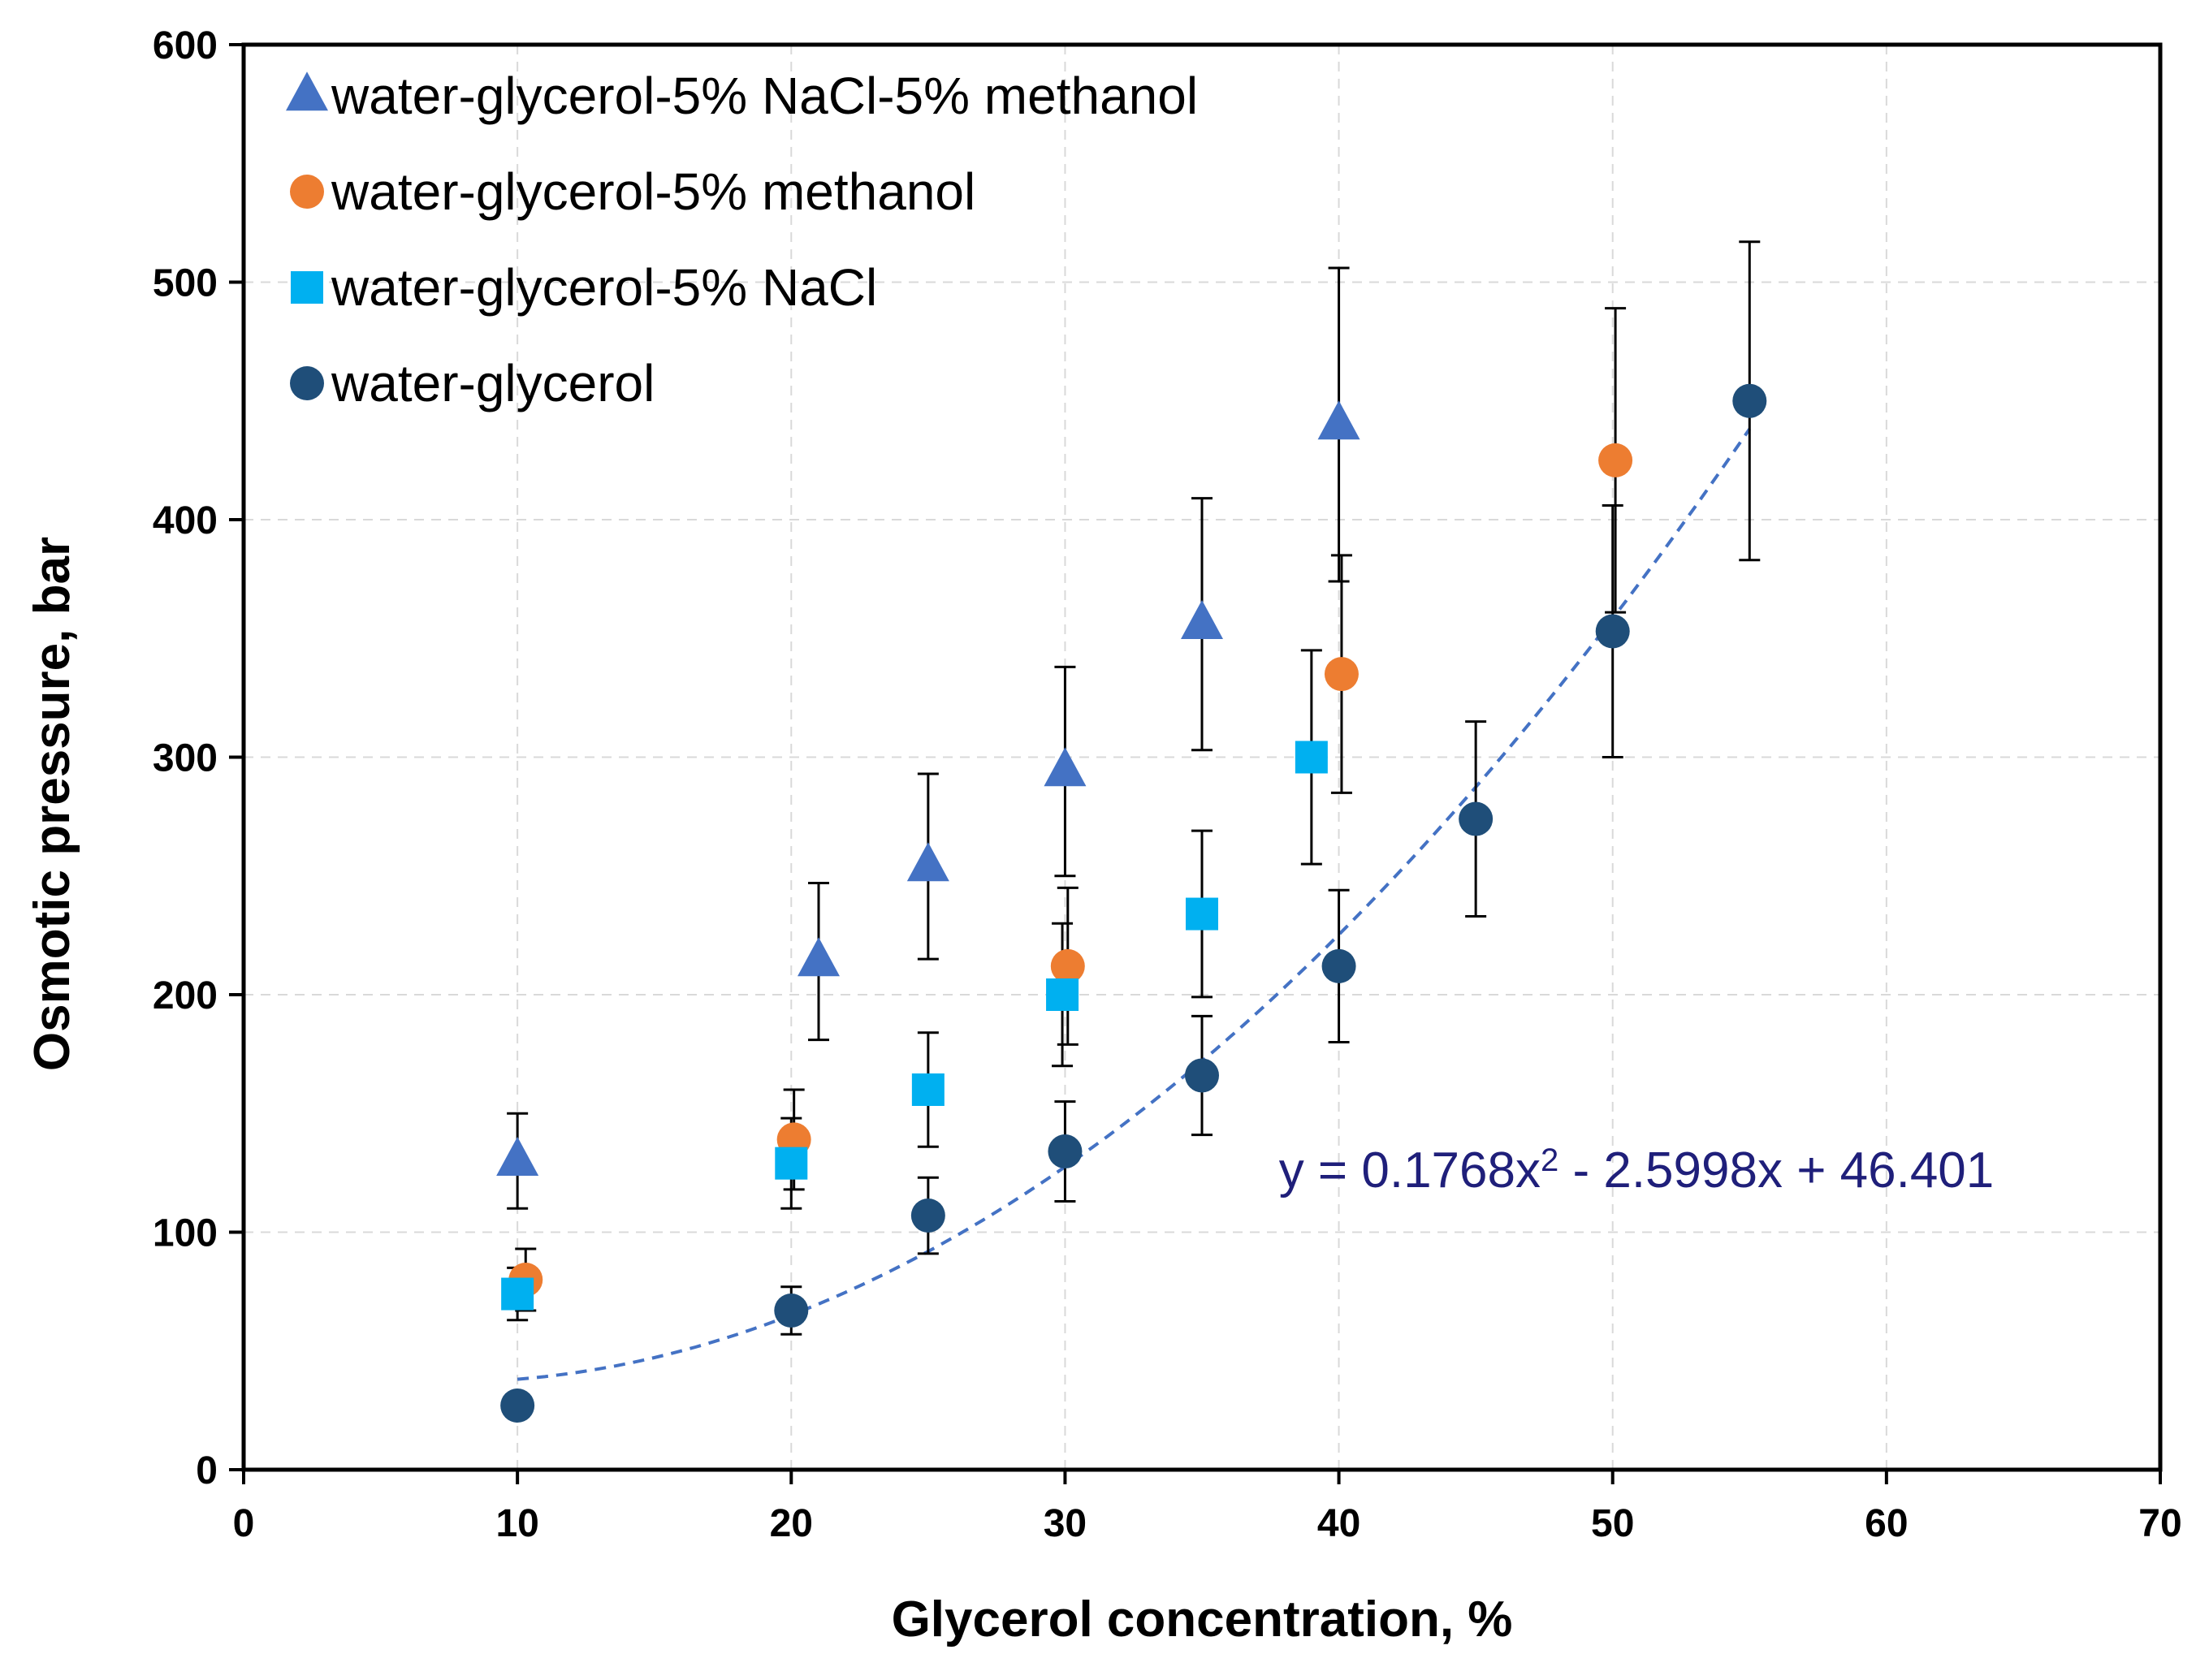 Image resolution: width=2209 pixels, height=1680 pixels. What do you see at coordinates (1065, 1523) in the screenshot?
I see `x-tick-label: 30` at bounding box center [1065, 1523].